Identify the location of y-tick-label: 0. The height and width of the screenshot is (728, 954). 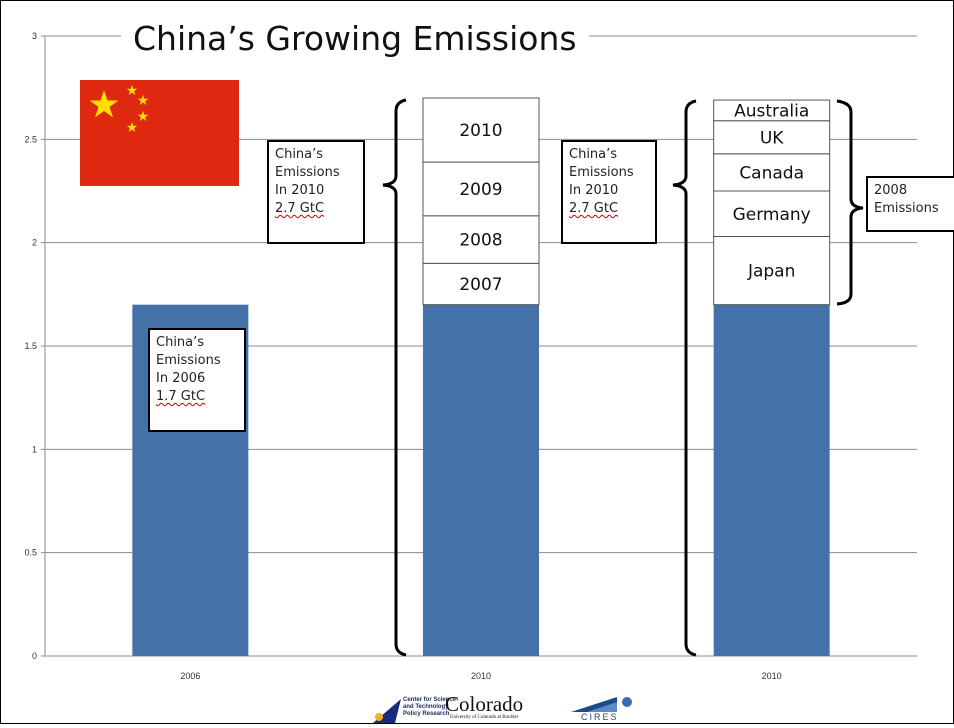
(34, 656).